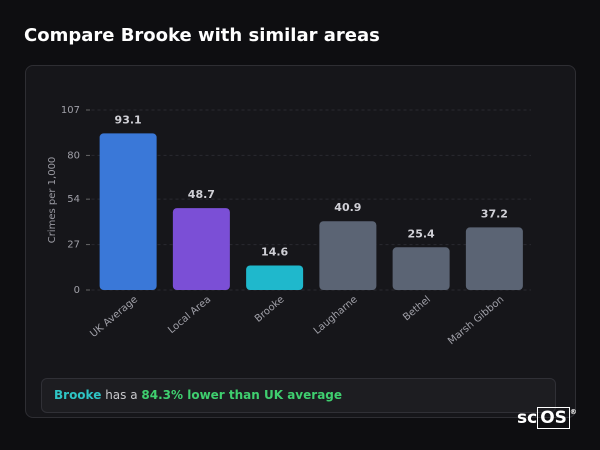 The width and height of the screenshot is (600, 450). Describe the element at coordinates (114, 317) in the screenshot. I see `x-tick-label: UK Average` at that location.